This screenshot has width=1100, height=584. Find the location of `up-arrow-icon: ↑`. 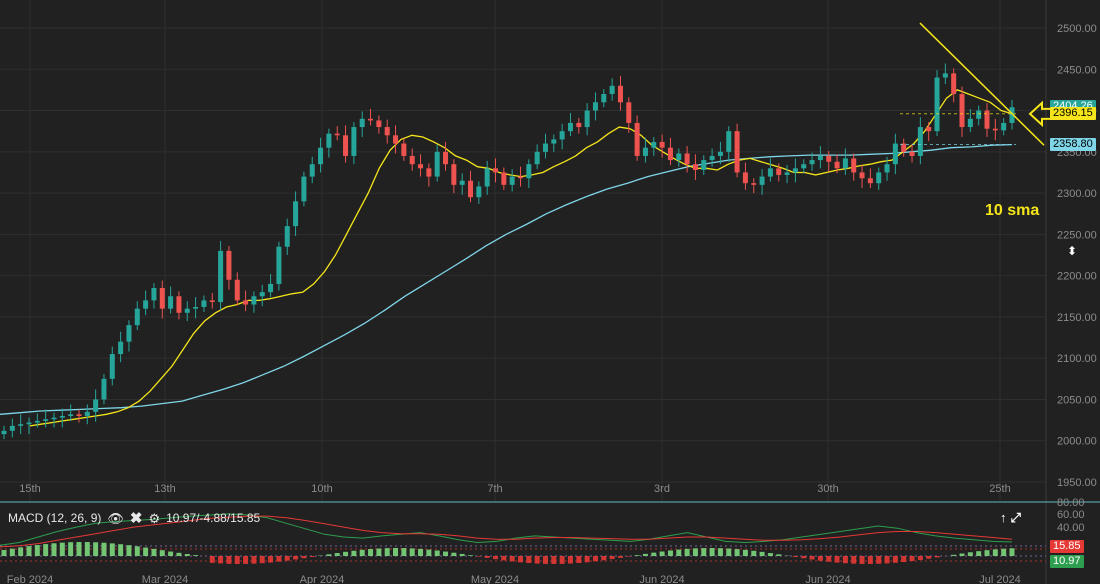

up-arrow-icon: ↑ is located at coordinates (1003, 517).